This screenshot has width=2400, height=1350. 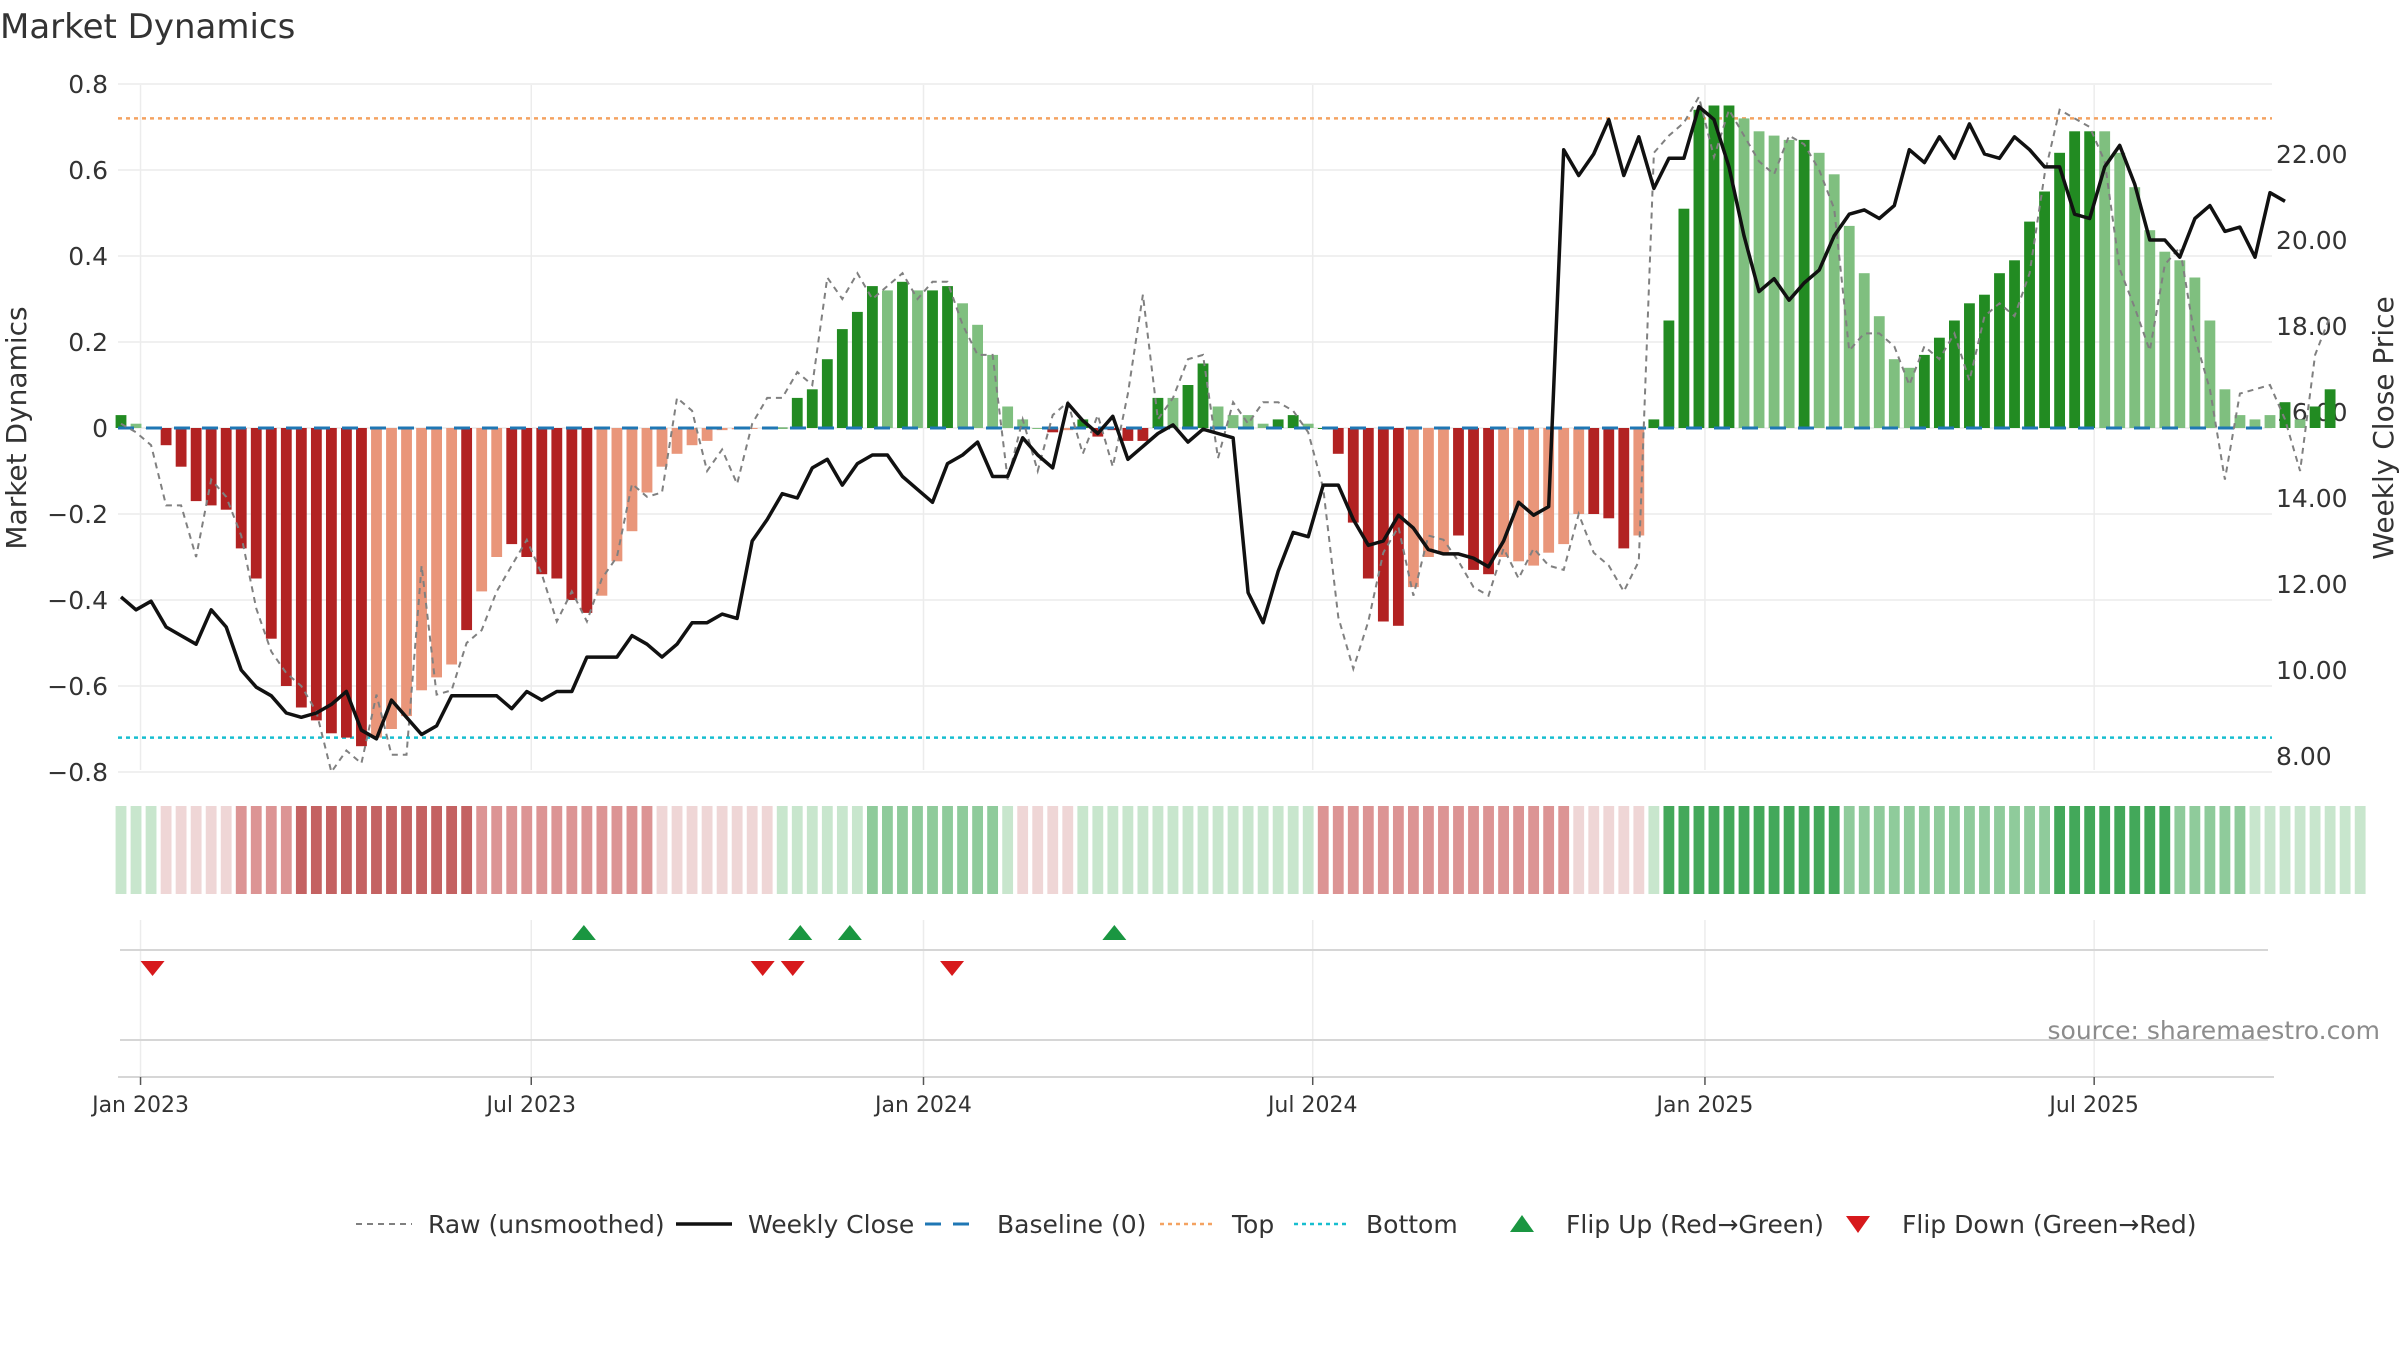 I want to click on source-watermark: source: sharemaestro.com, so click(x=2214, y=1030).